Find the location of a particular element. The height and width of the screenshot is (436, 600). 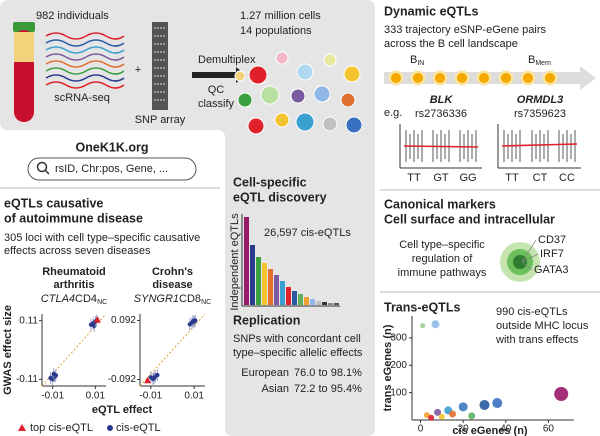

section-note: outside MHC locus is located at coordinates (542, 326).